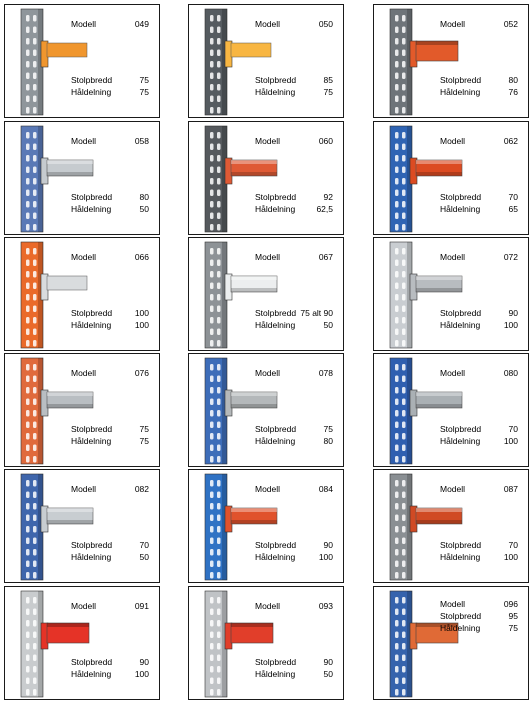  What do you see at coordinates (141, 141) in the screenshot?
I see `model-number: 058` at bounding box center [141, 141].